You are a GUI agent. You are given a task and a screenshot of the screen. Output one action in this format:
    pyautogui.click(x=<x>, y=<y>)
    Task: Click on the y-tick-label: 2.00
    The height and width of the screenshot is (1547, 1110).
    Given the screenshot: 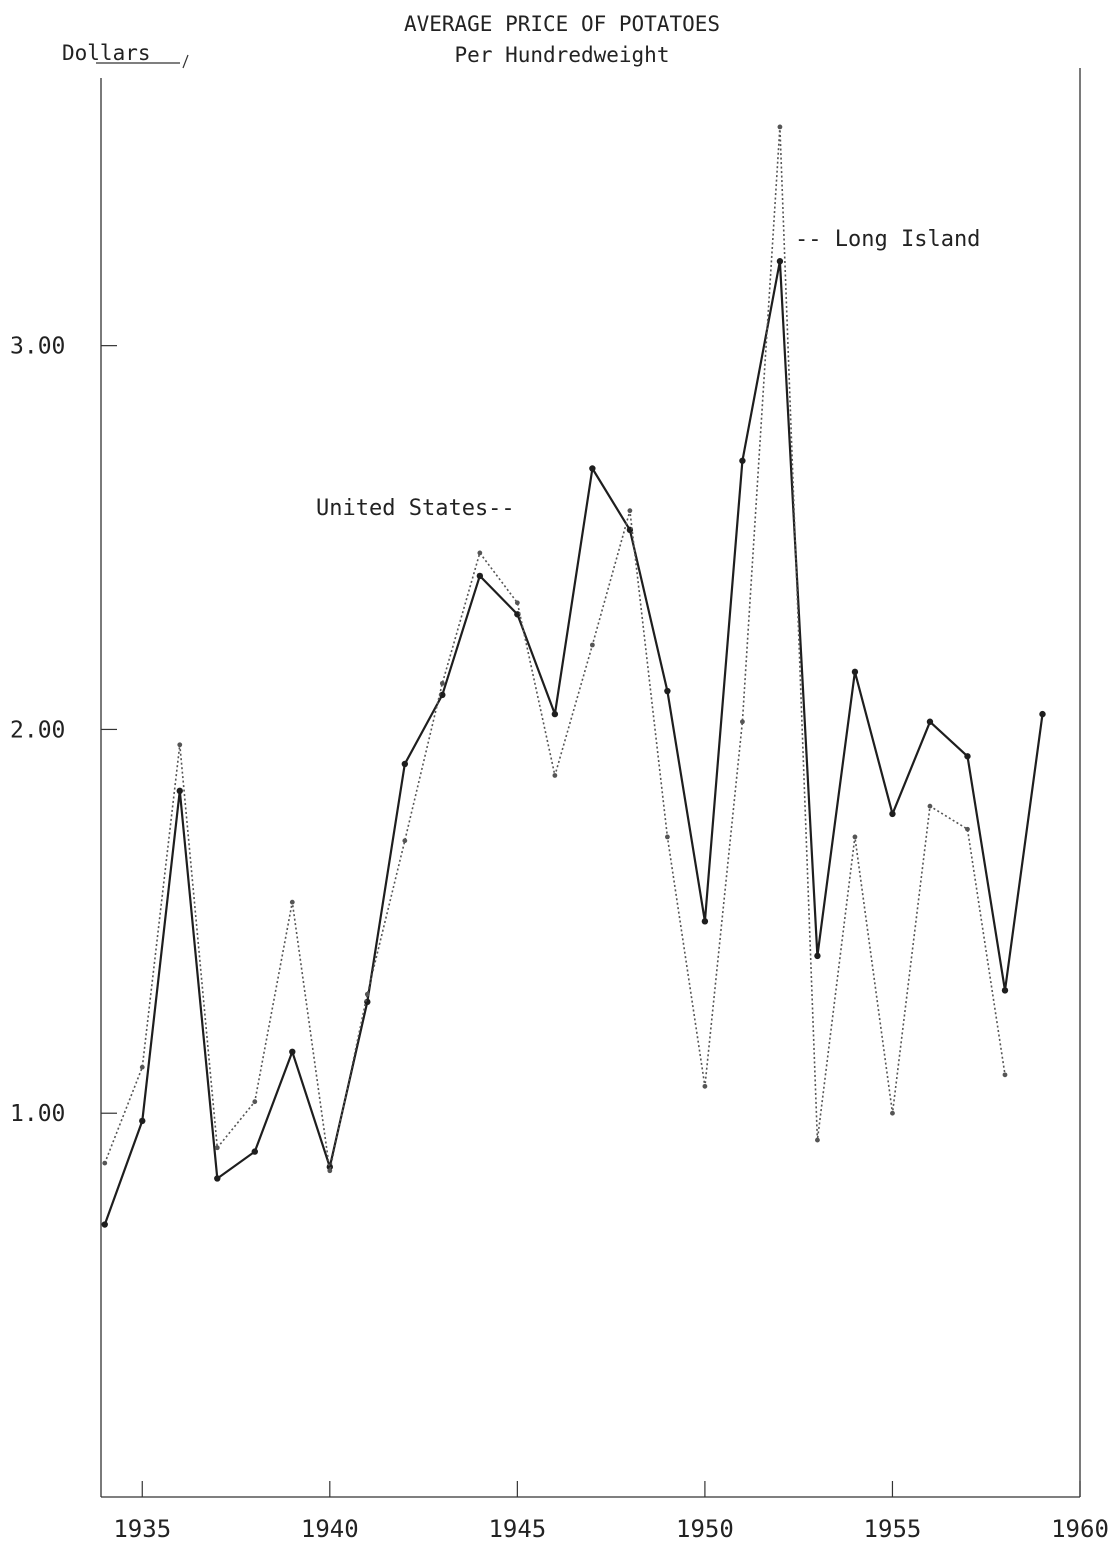 What is the action you would take?
    pyautogui.click(x=37, y=730)
    